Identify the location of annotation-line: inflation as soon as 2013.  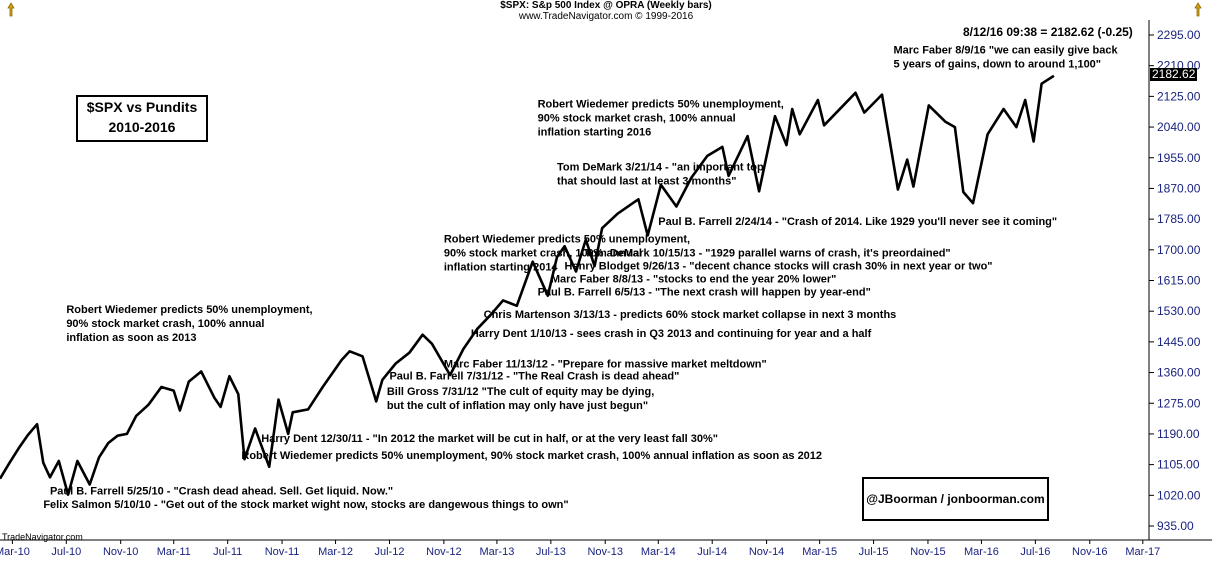
(131, 338).